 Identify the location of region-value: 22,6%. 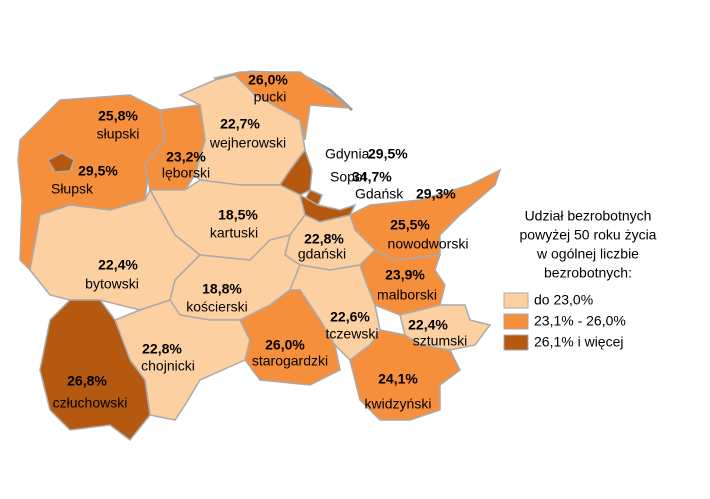
(350, 317).